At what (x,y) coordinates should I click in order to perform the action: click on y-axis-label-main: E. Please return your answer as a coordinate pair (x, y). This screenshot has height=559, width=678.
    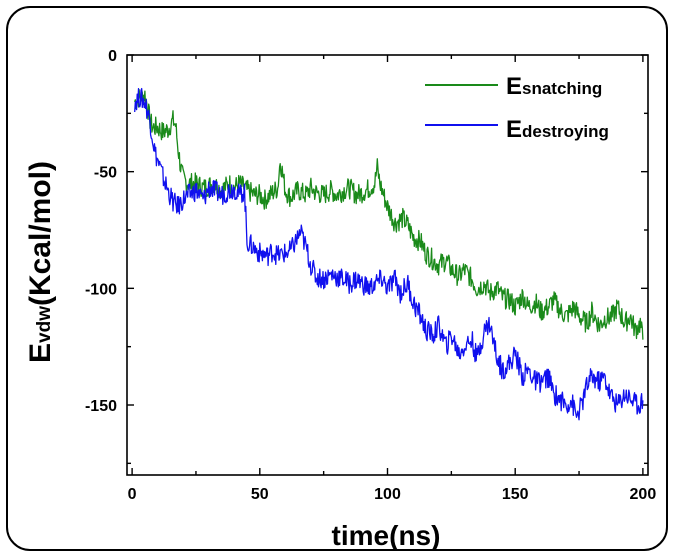
    Looking at the image, I should click on (40, 353).